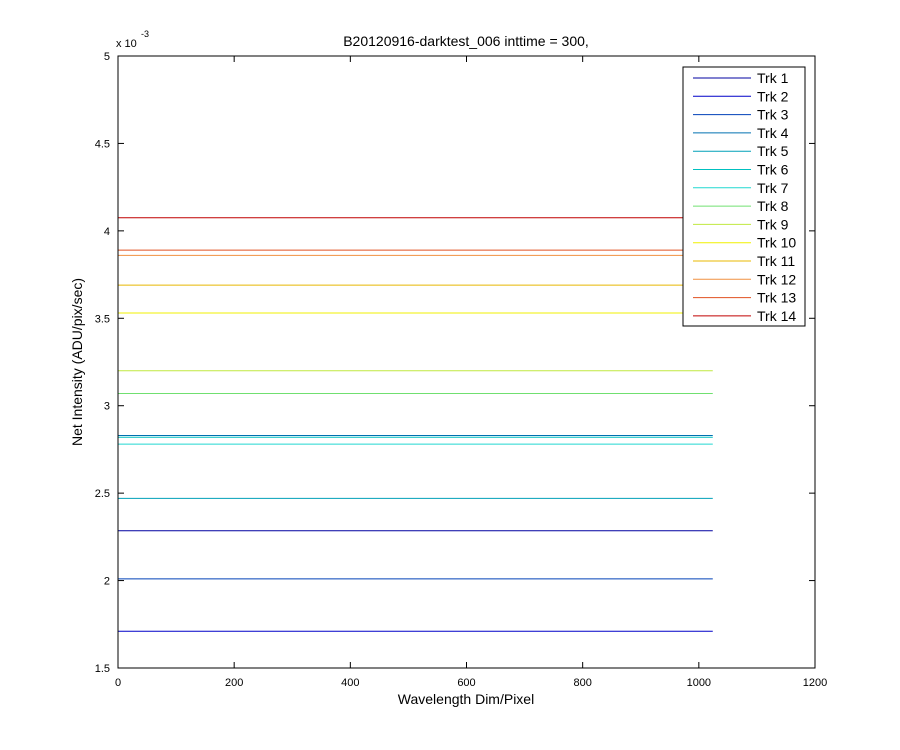 The width and height of the screenshot is (900, 750). I want to click on y-tick-label: 2, so click(107, 582).